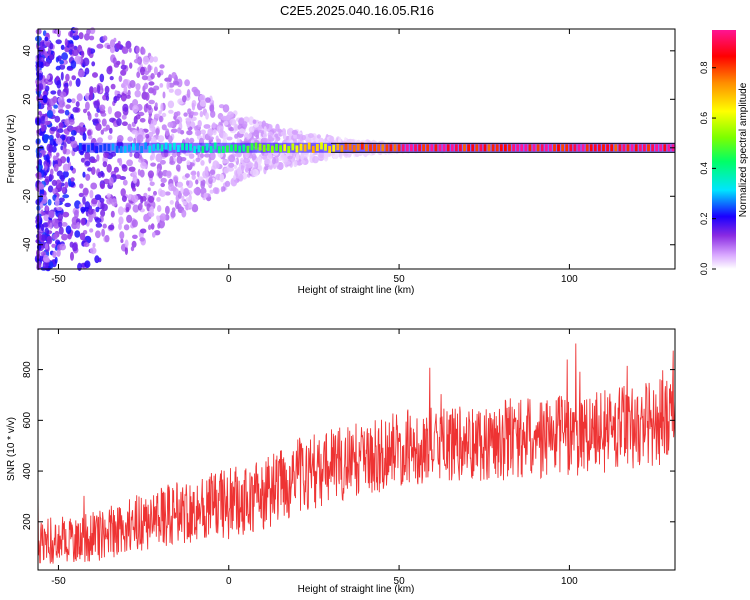 Image resolution: width=750 pixels, height=600 pixels. I want to click on y-tick-label: 200, so click(27, 521).